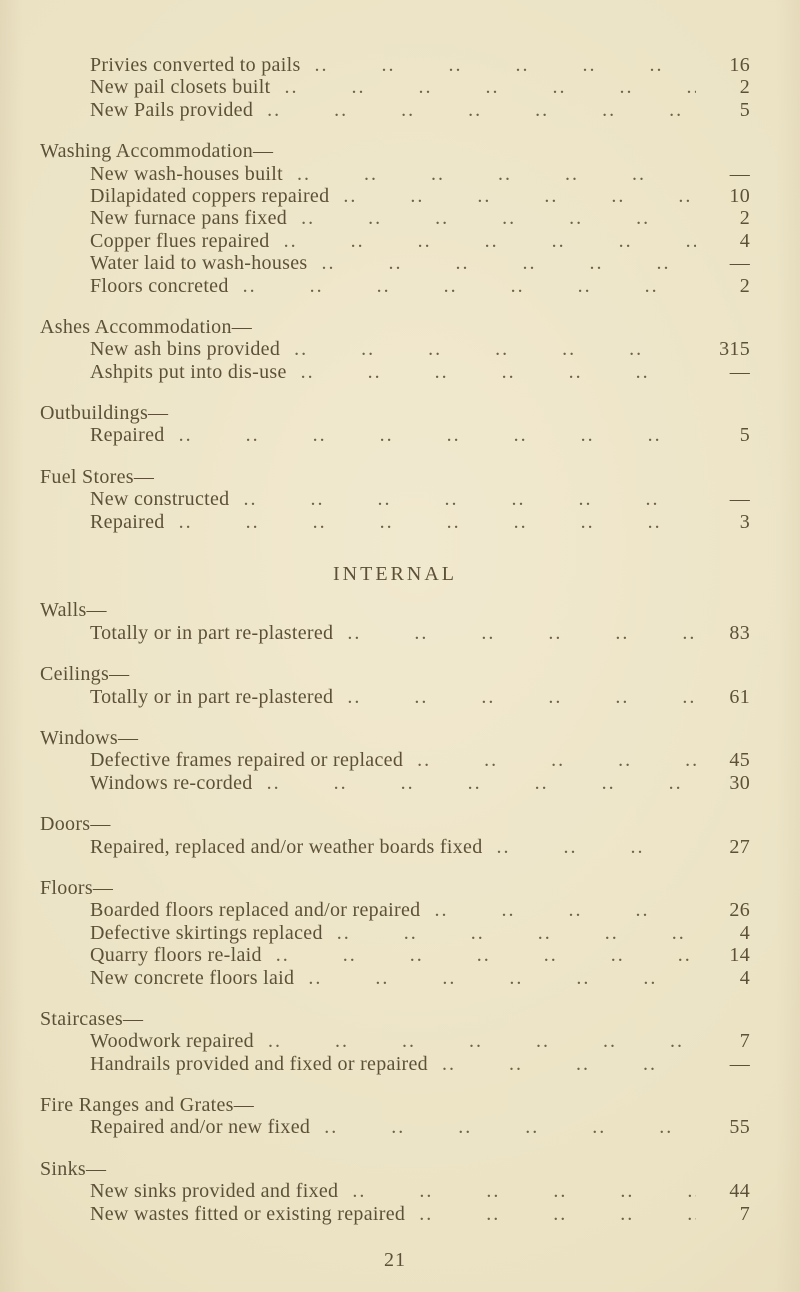  What do you see at coordinates (192, 977) in the screenshot?
I see `row-label: New concrete floors laid` at bounding box center [192, 977].